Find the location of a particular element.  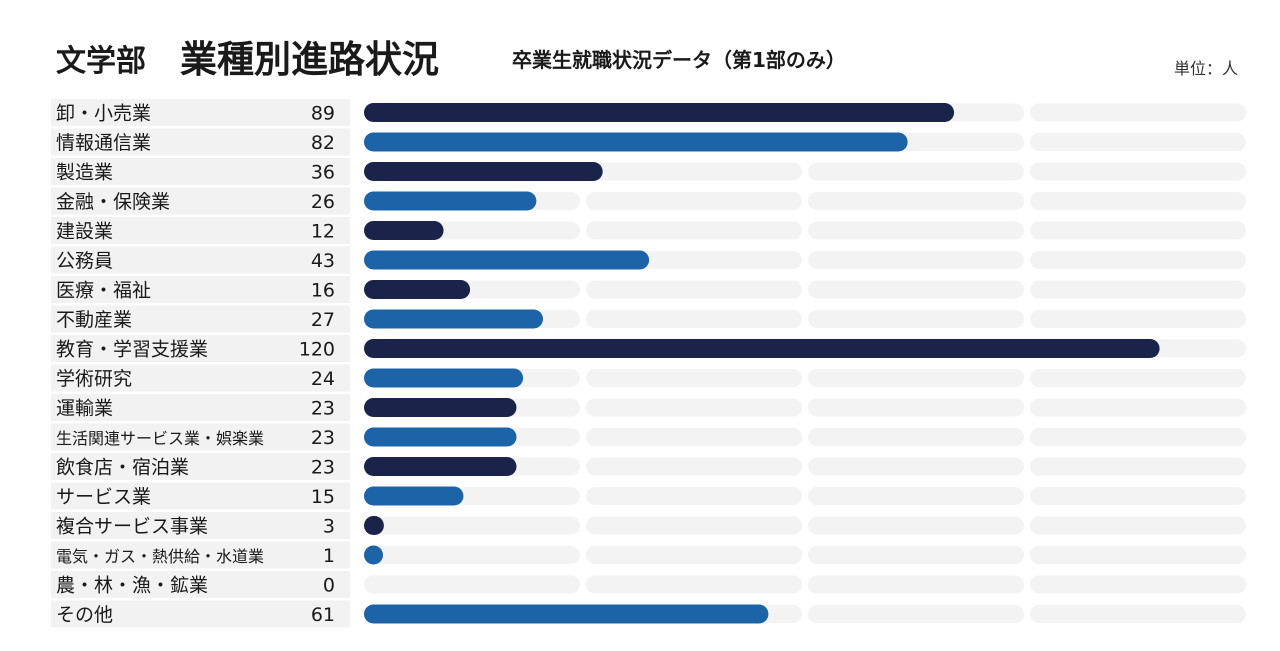

value-label: 1 is located at coordinates (329, 556).